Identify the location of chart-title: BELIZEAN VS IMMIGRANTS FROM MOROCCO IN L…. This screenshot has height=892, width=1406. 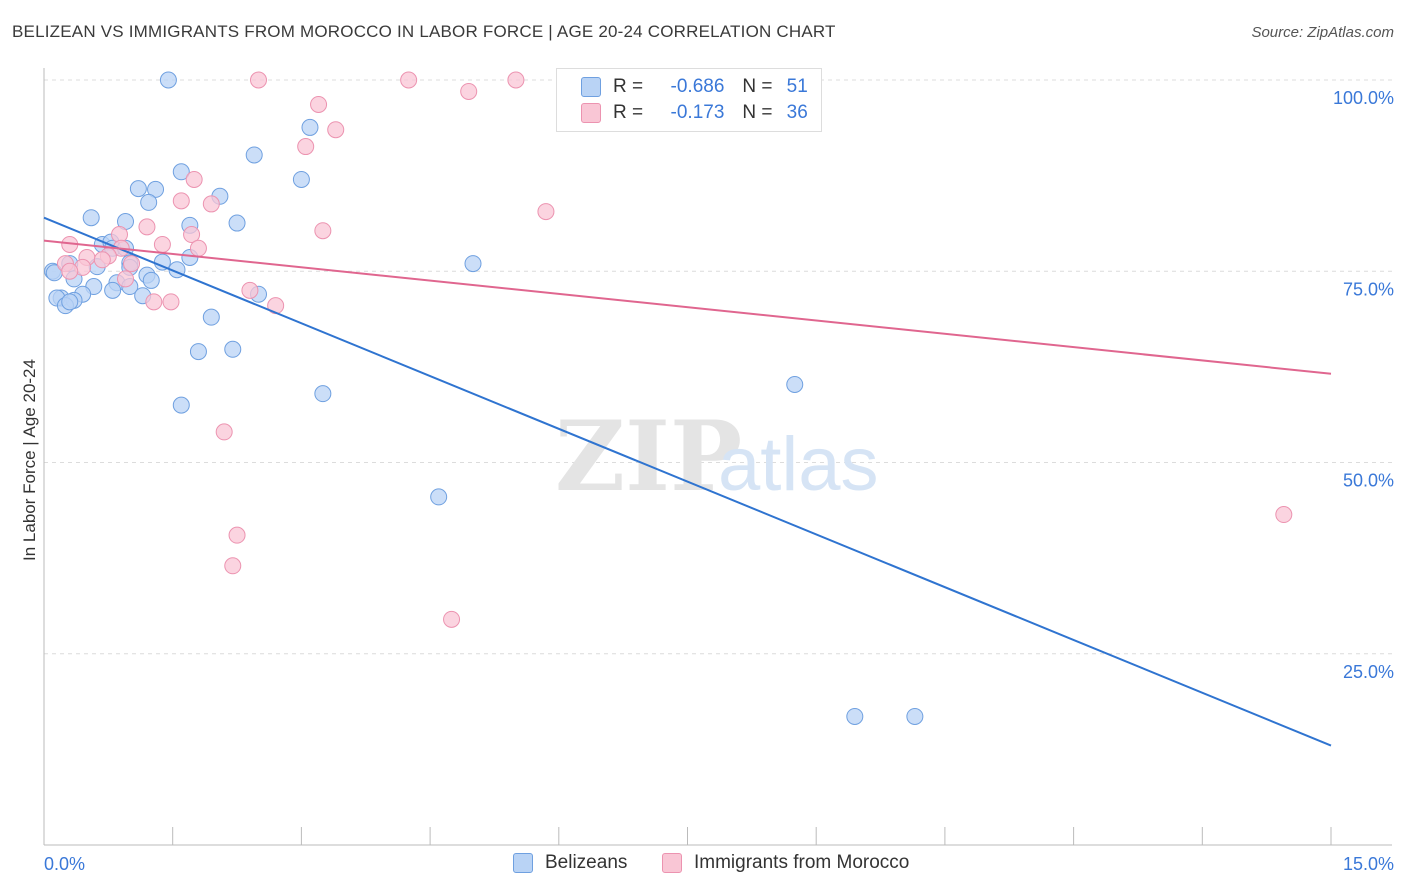
(424, 31).